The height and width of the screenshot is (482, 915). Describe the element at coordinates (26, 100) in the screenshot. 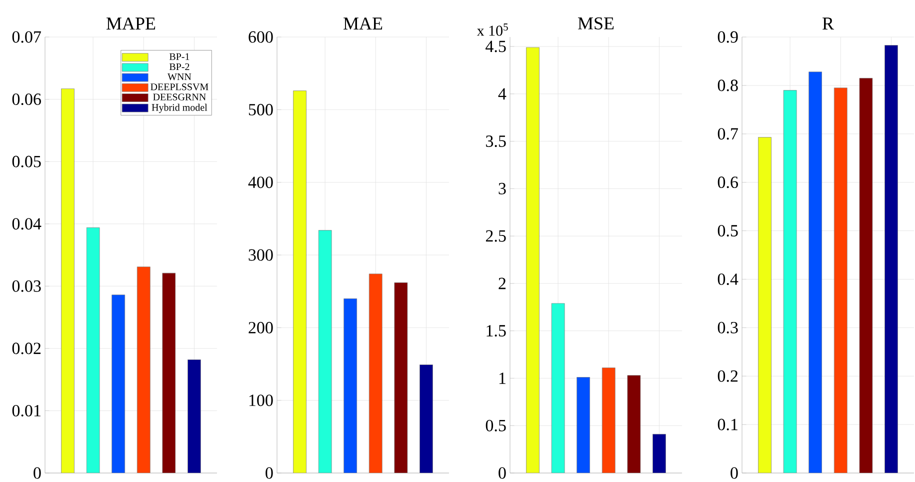

I see `y-tick-label: 0.06` at that location.